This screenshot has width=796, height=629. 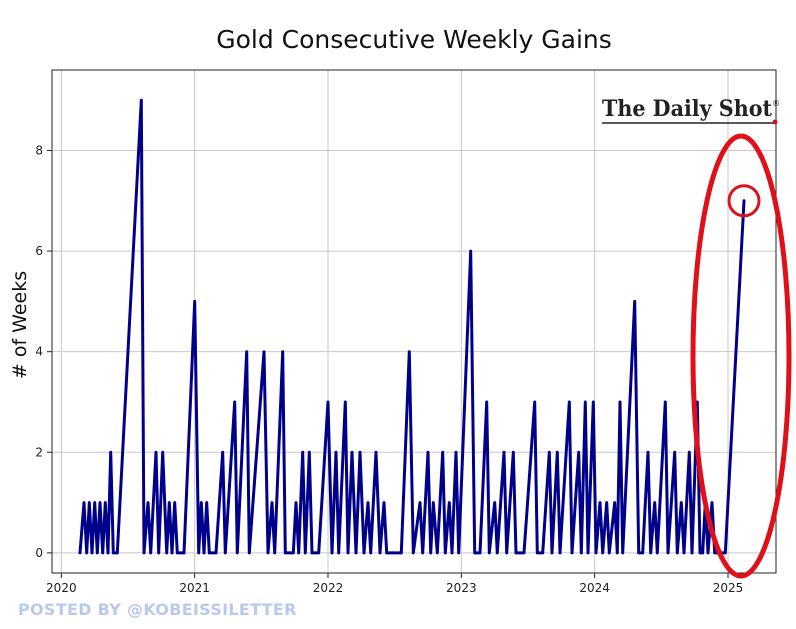 I want to click on y-tick-label: 4, so click(x=39, y=352).